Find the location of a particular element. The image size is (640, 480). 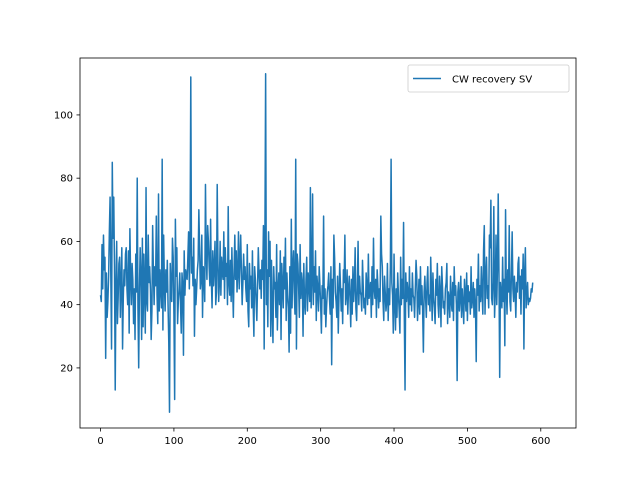

legend: CW recovery SV is located at coordinates (488, 78).